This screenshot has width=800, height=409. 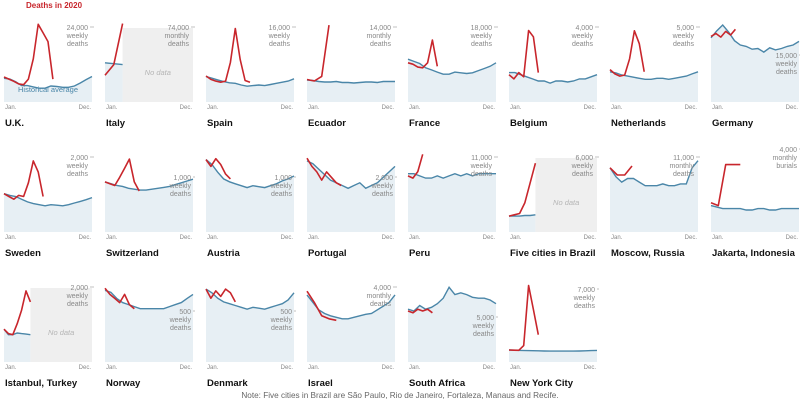 I want to click on annotation-value: 74,000, so click(x=179, y=28).